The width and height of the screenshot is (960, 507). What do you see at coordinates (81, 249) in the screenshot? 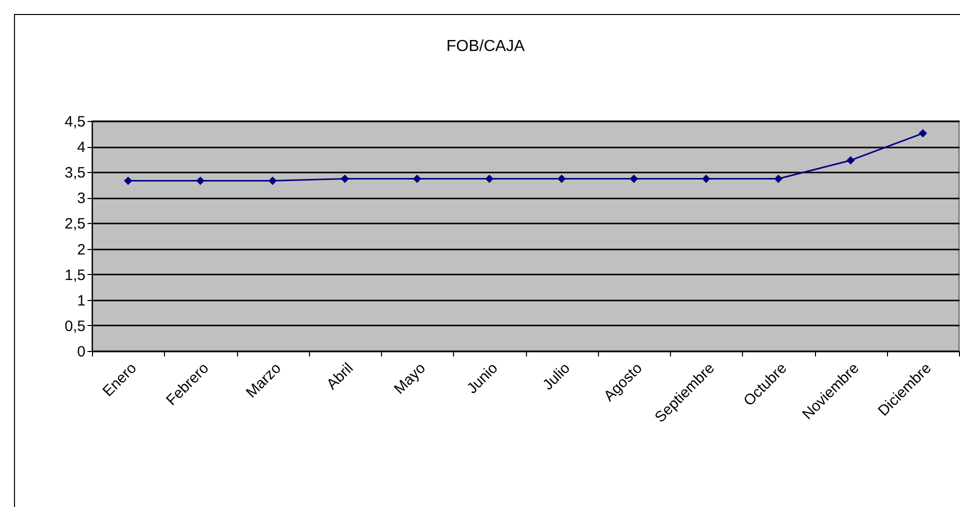
I see `y-tick-label: 2` at bounding box center [81, 249].